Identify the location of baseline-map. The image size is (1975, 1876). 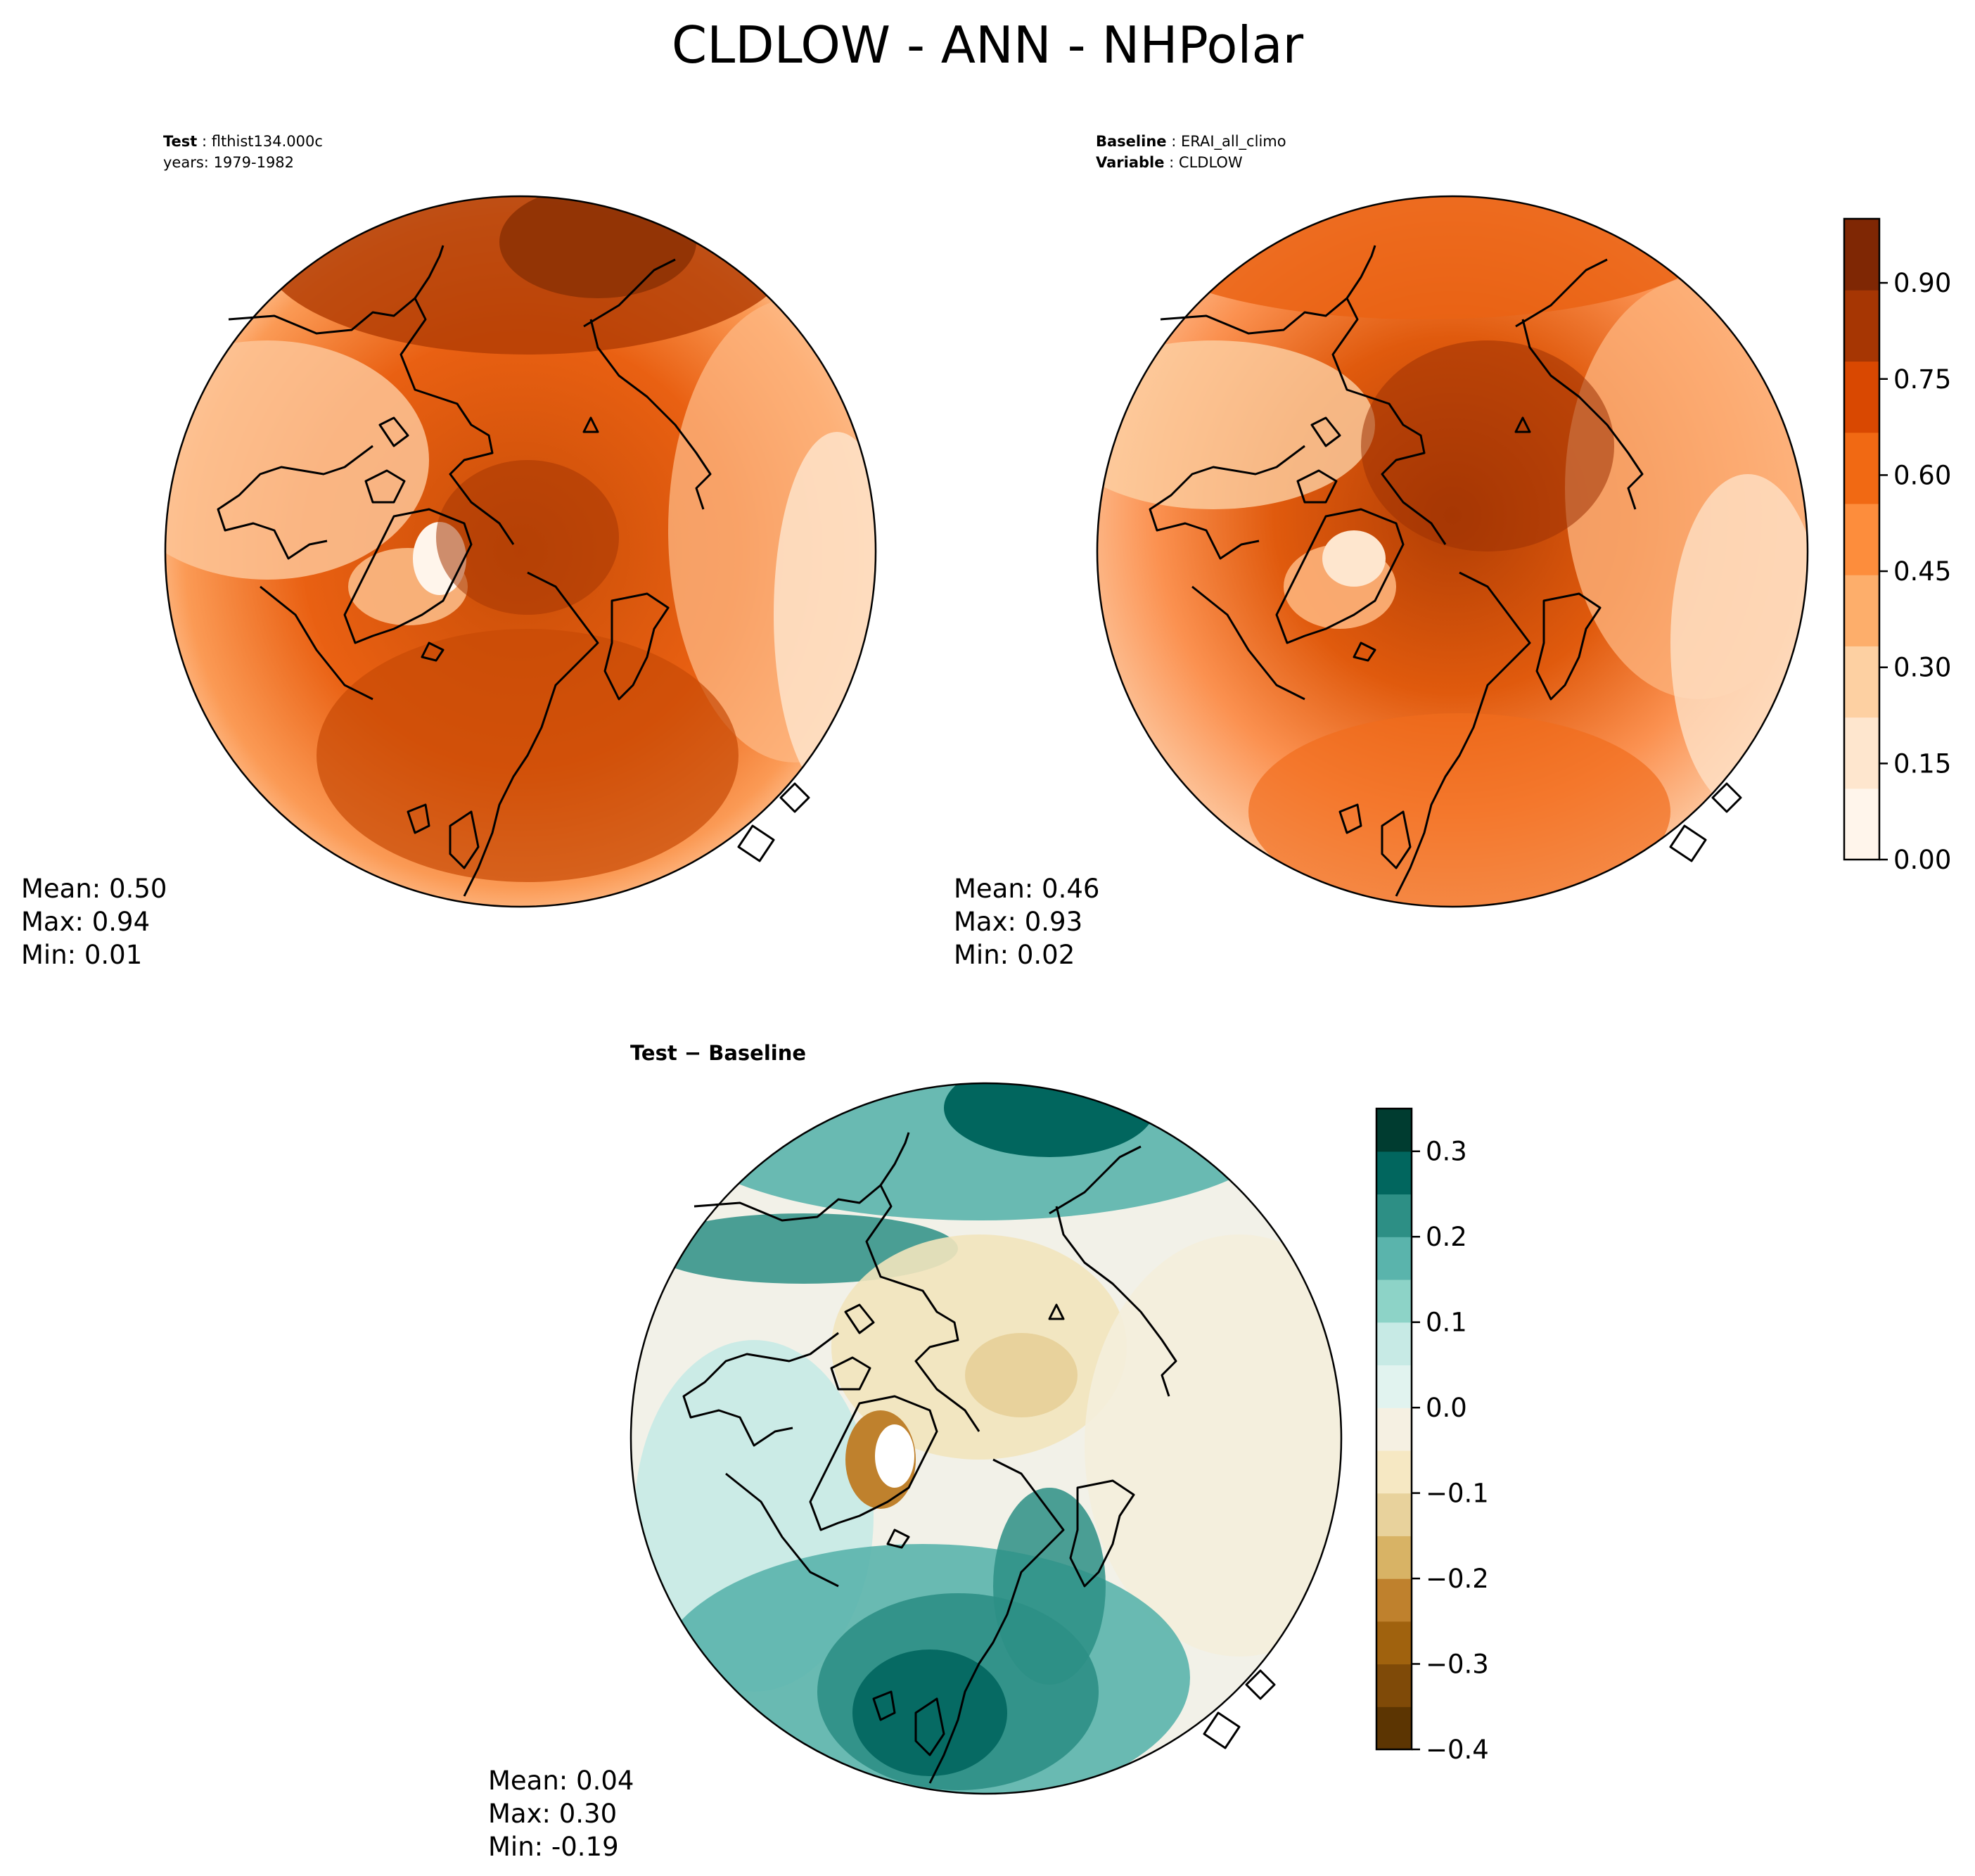
(1452, 551).